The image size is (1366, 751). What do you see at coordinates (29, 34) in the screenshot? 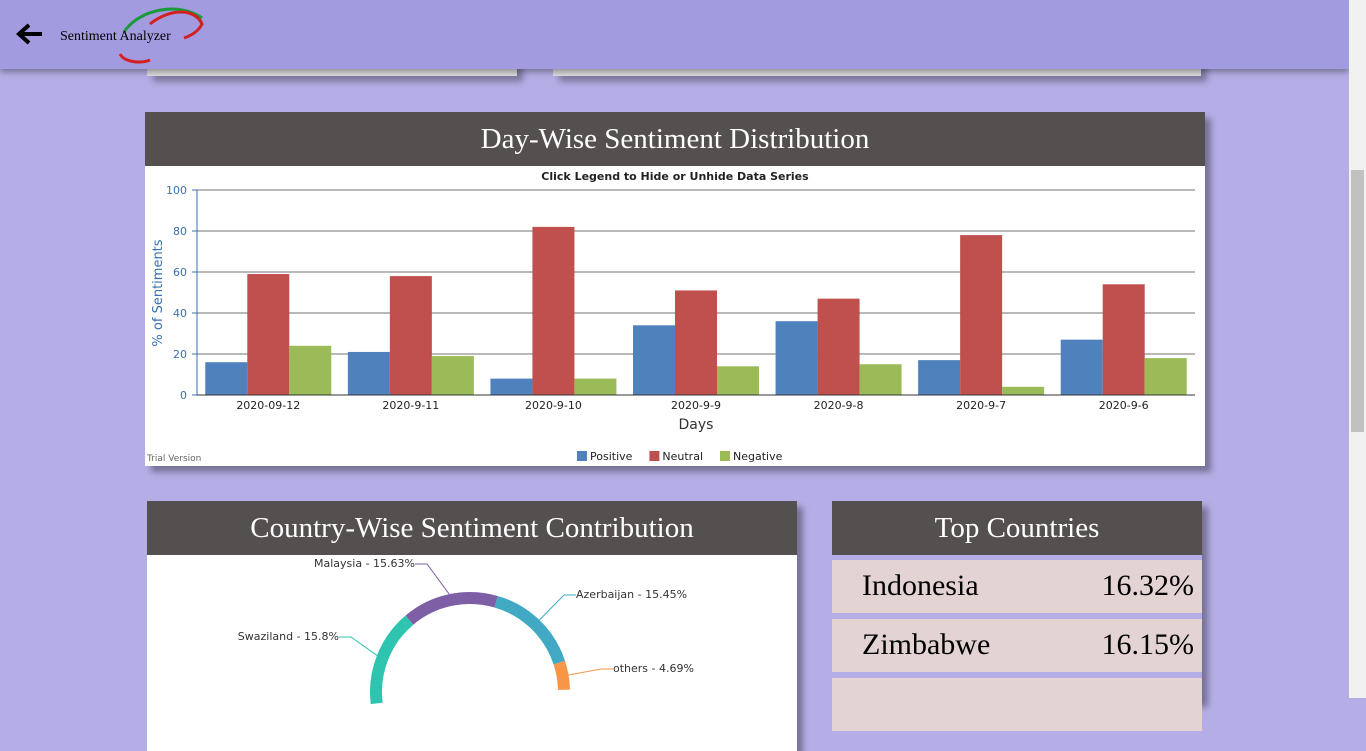
I see `back-button` at bounding box center [29, 34].